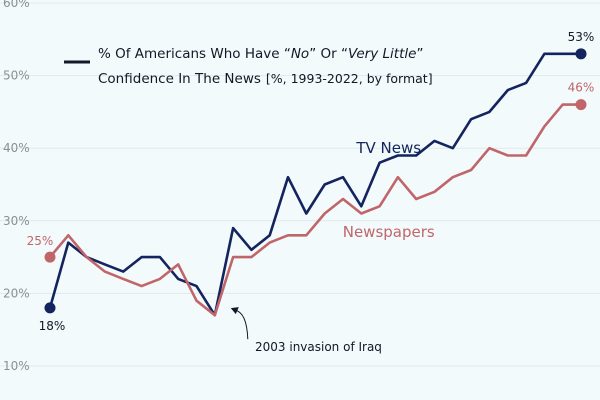  I want to click on annotation-arrowhead-icon, so click(234, 311).